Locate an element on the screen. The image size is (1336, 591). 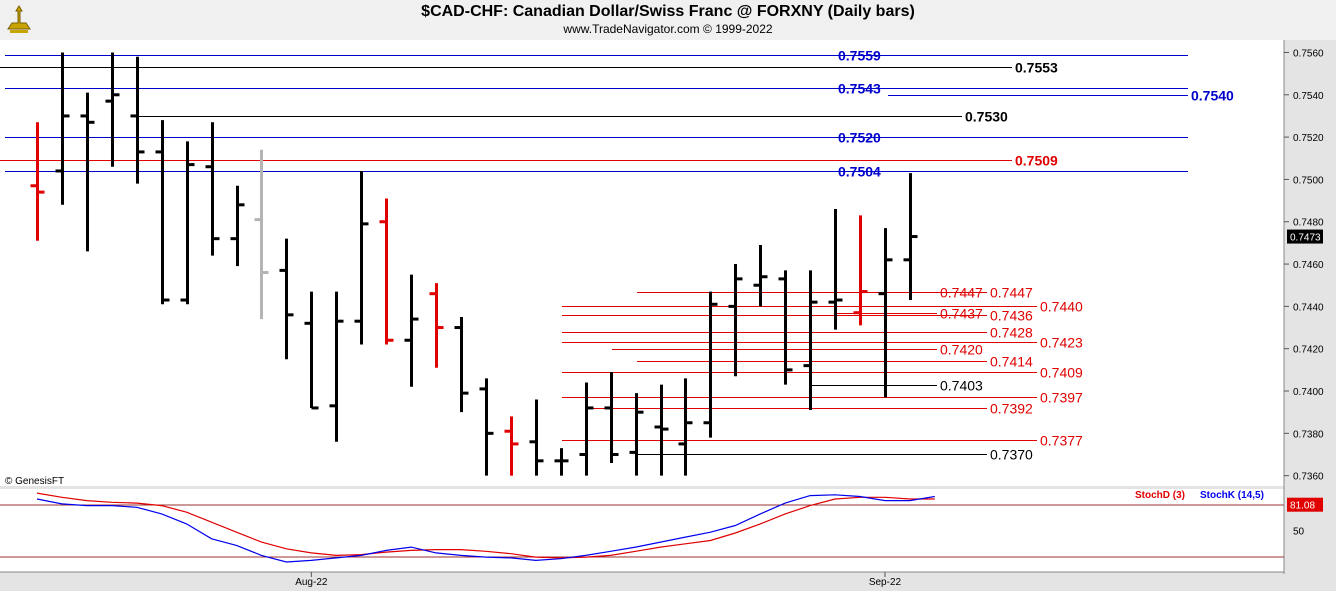
level-label: 0.7403 is located at coordinates (961, 386).